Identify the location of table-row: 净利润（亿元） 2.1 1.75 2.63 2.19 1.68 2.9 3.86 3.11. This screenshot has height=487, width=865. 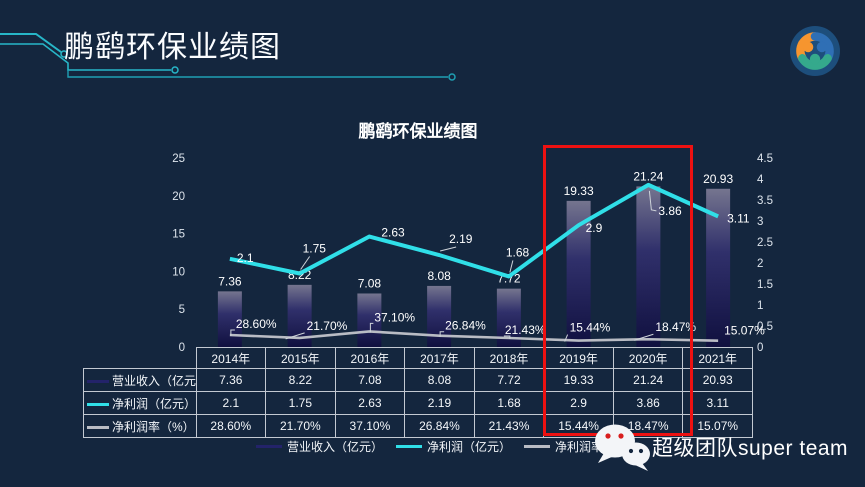
(418, 403).